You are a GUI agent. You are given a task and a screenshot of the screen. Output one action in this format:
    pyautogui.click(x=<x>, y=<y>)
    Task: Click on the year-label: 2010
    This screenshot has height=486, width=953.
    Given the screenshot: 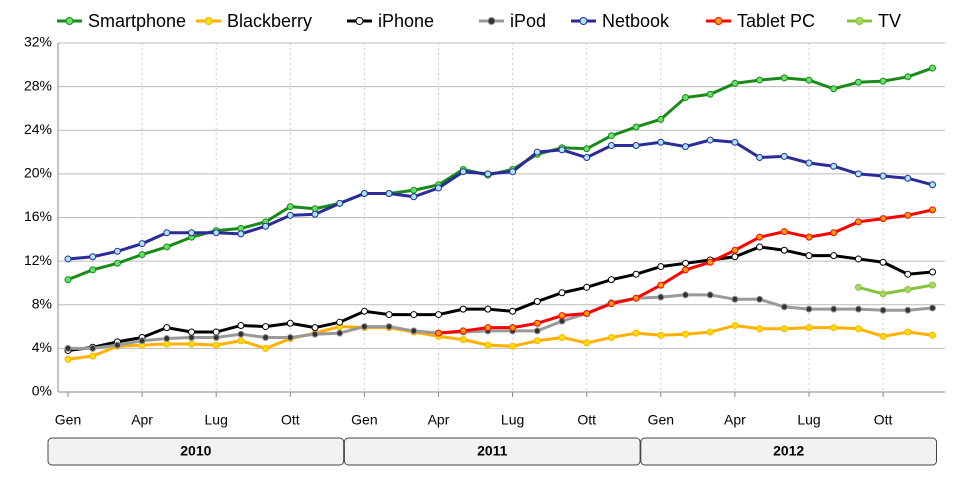 What is the action you would take?
    pyautogui.click(x=195, y=451)
    